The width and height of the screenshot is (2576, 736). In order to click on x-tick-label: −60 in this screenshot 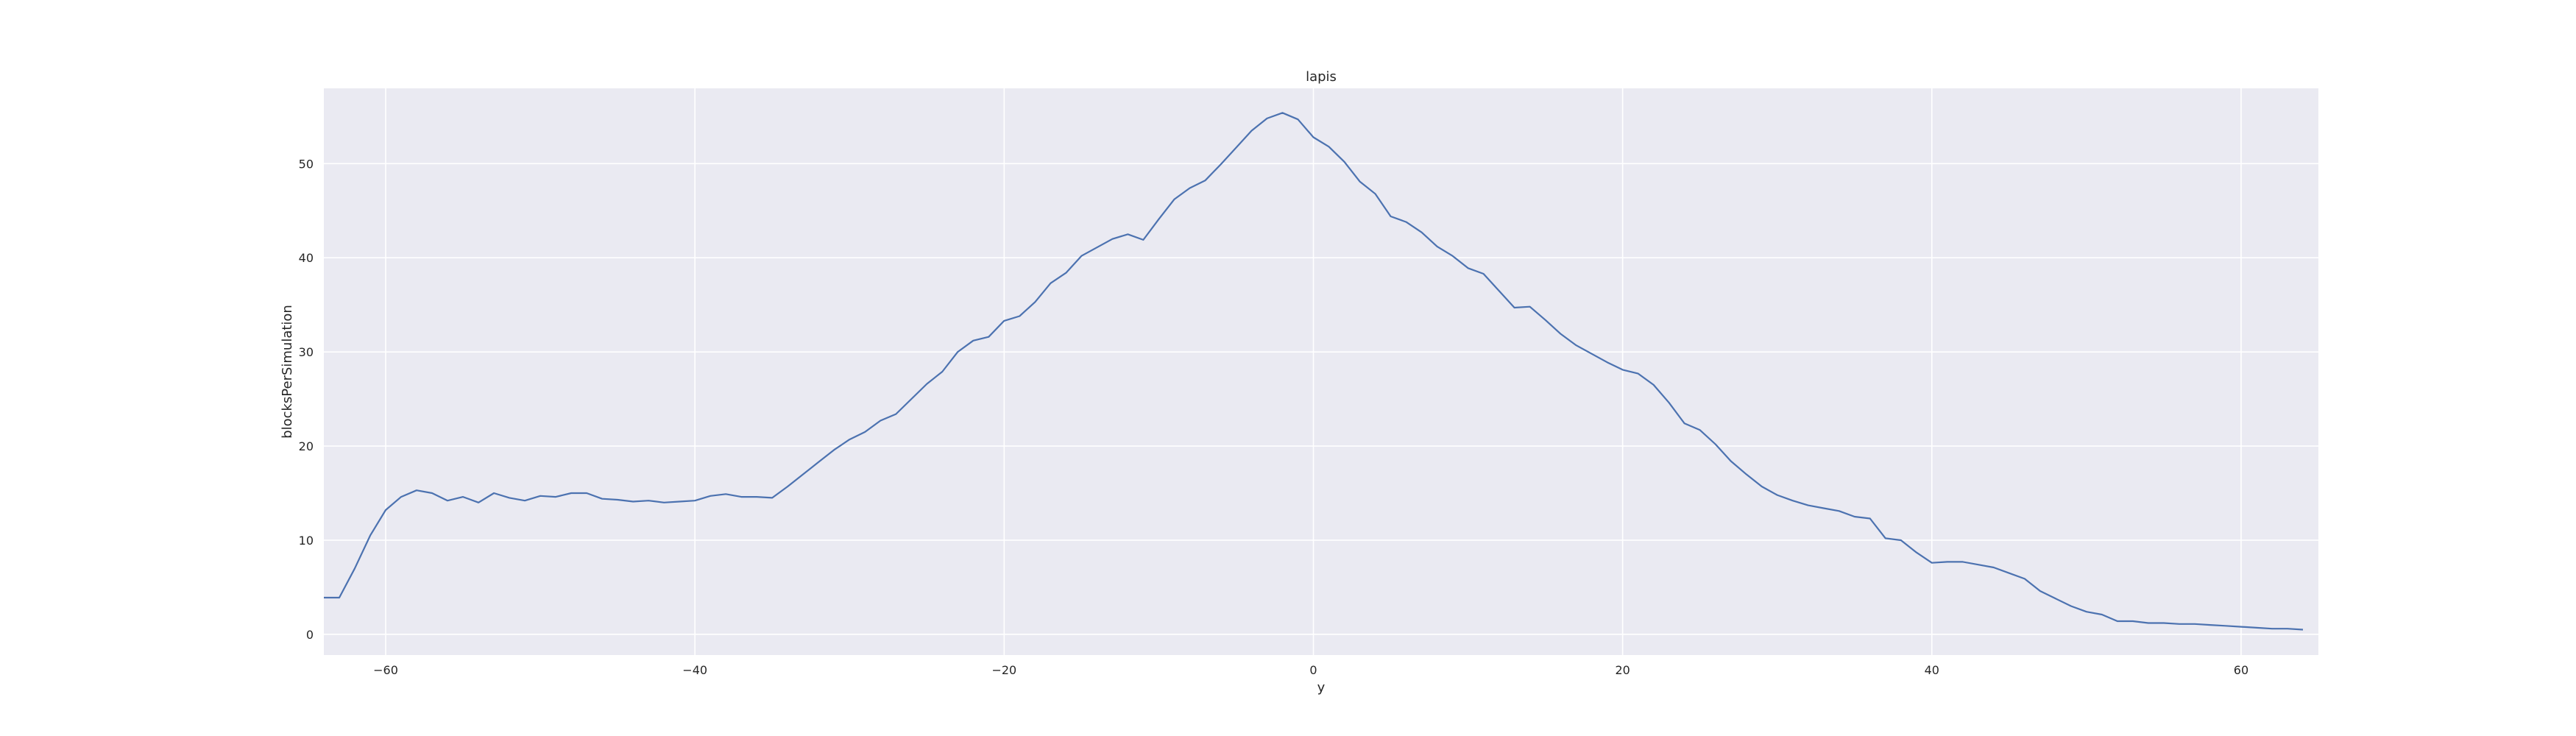, I will do `click(385, 670)`.